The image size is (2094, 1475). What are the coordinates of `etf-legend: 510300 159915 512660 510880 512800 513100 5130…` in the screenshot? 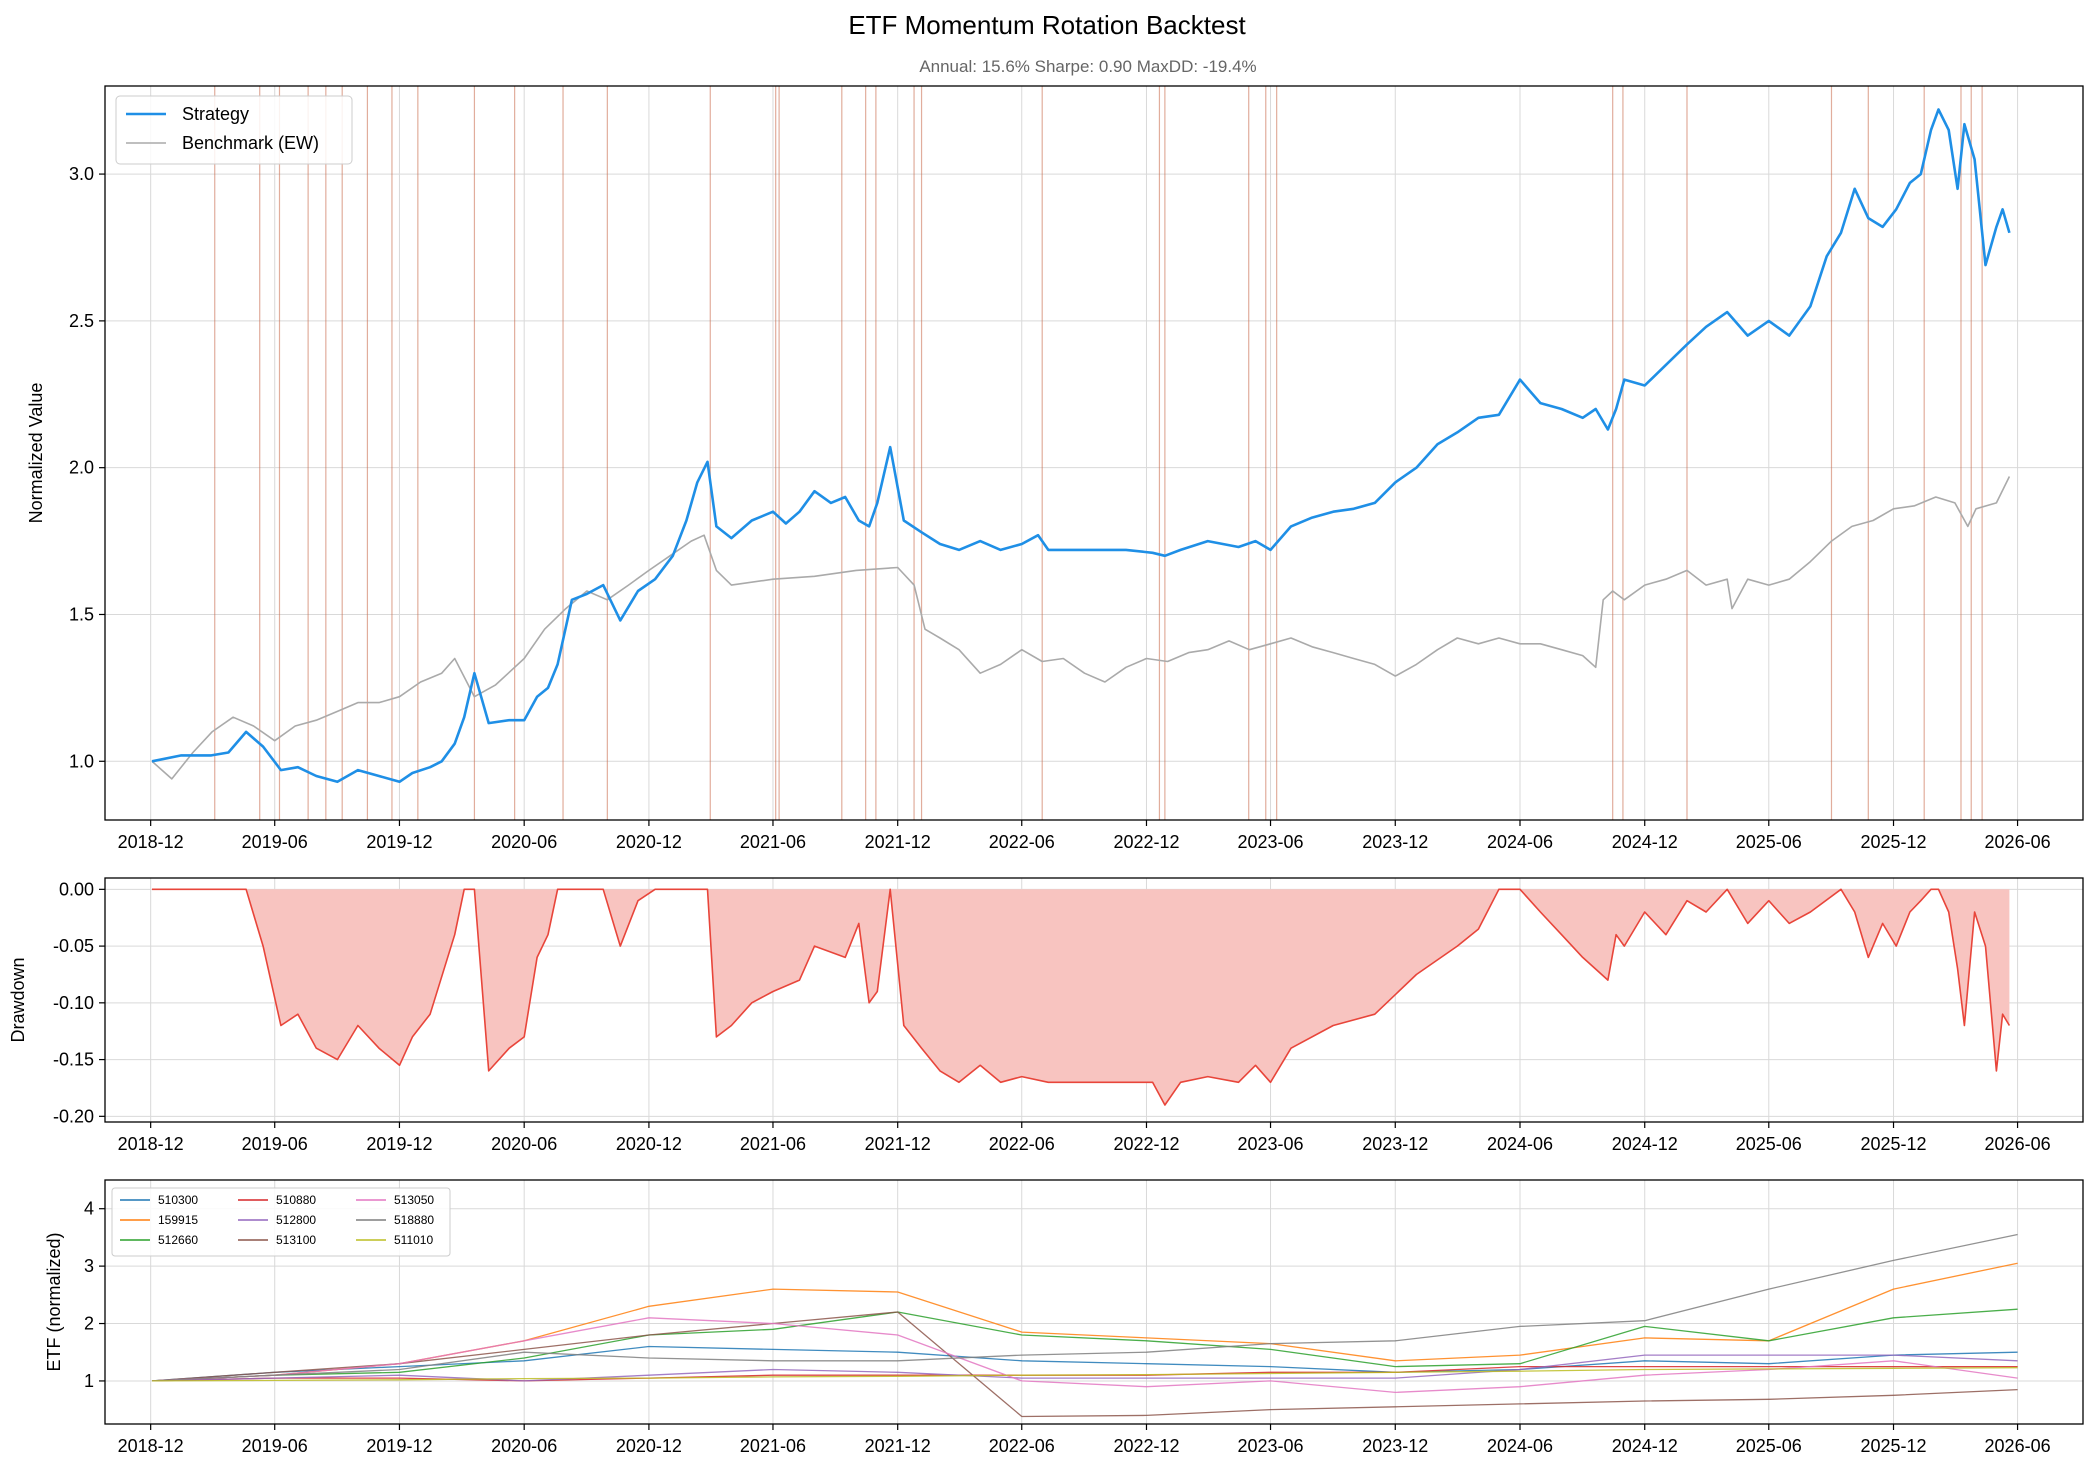 It's located at (281, 1222).